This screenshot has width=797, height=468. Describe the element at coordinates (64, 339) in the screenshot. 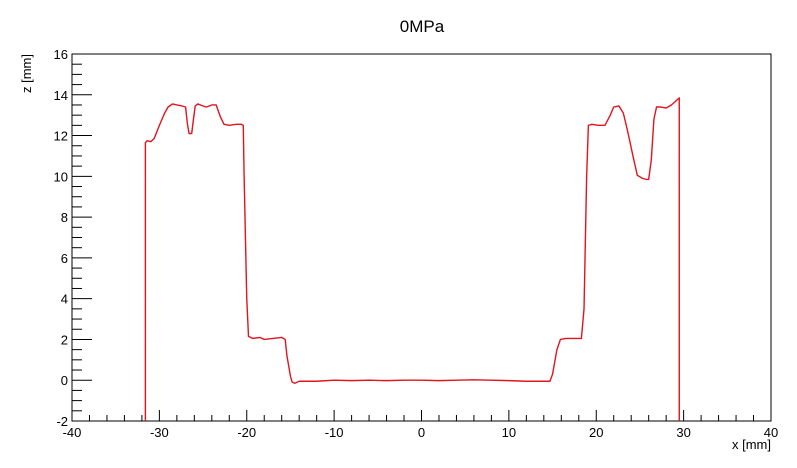

I see `y-tick-label: 2` at that location.